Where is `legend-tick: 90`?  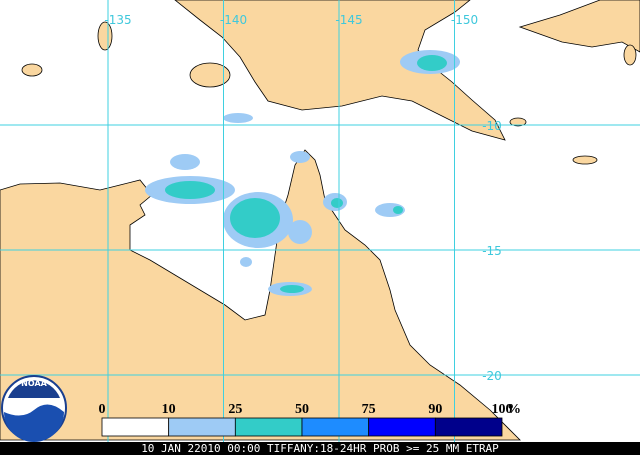
legend-tick: 90 is located at coordinates (435, 409).